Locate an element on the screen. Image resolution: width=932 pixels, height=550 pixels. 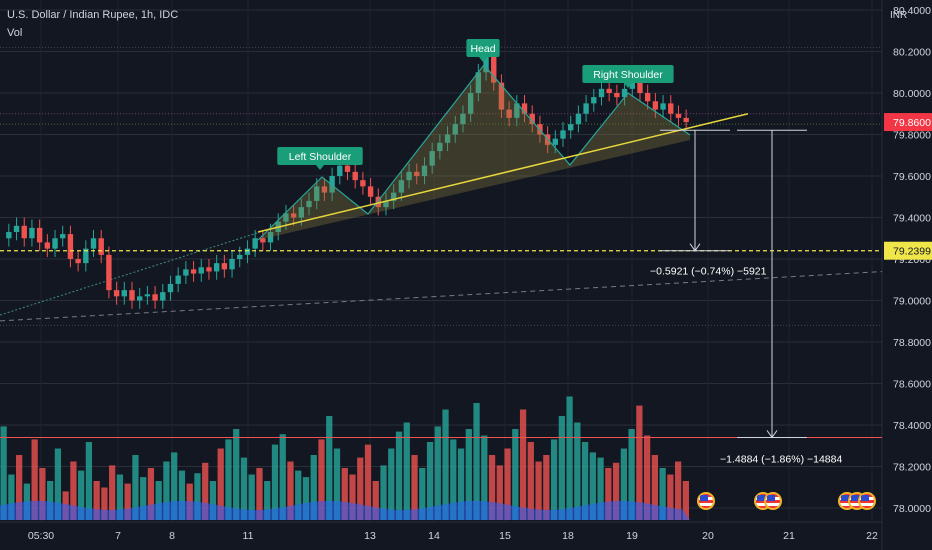
volume-indicator-label: Vol is located at coordinates (15, 33).